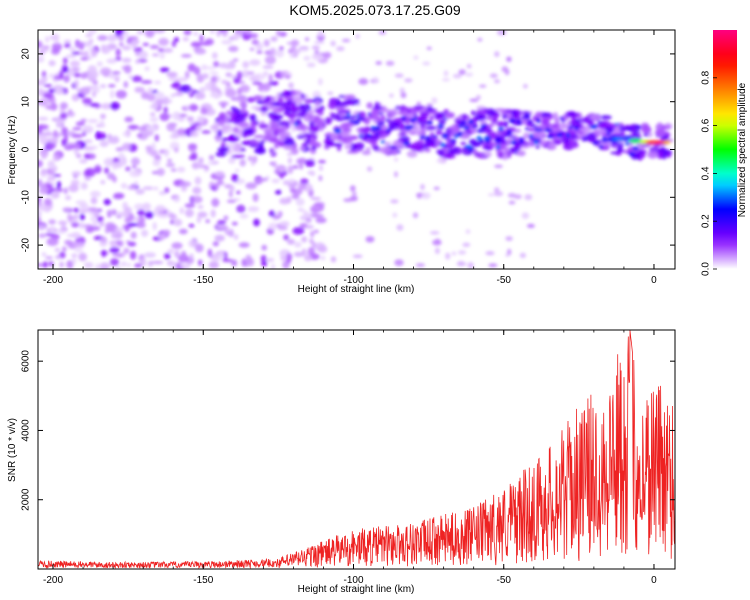 This screenshot has height=600, width=750. I want to click on spectrogram-x-tick-label: -150, so click(203, 280).